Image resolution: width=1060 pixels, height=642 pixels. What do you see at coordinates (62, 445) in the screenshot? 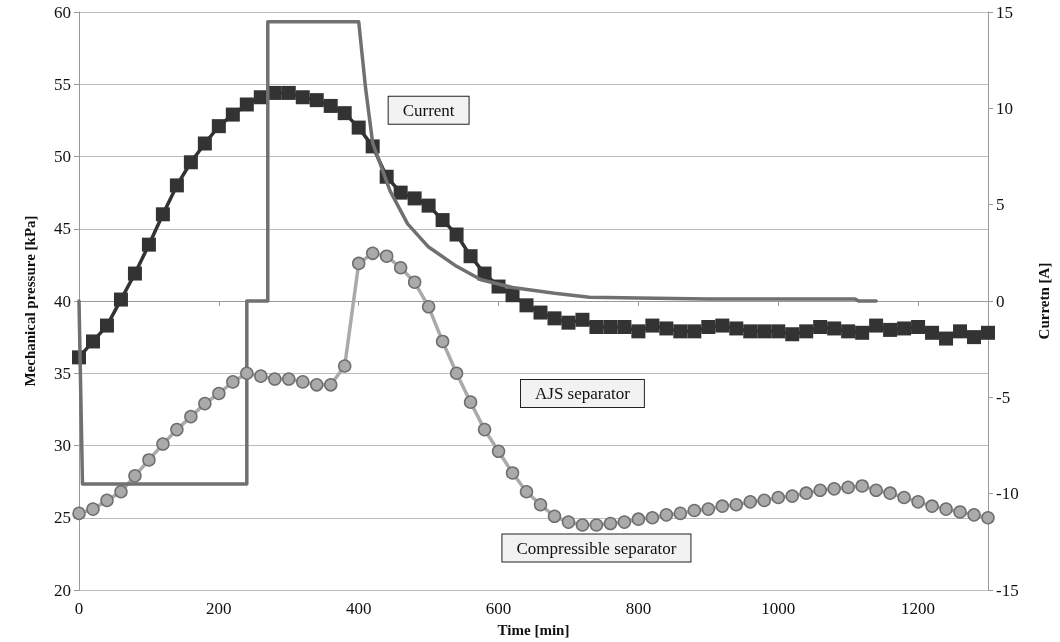
I see `y-tick-label: 30` at bounding box center [62, 445].